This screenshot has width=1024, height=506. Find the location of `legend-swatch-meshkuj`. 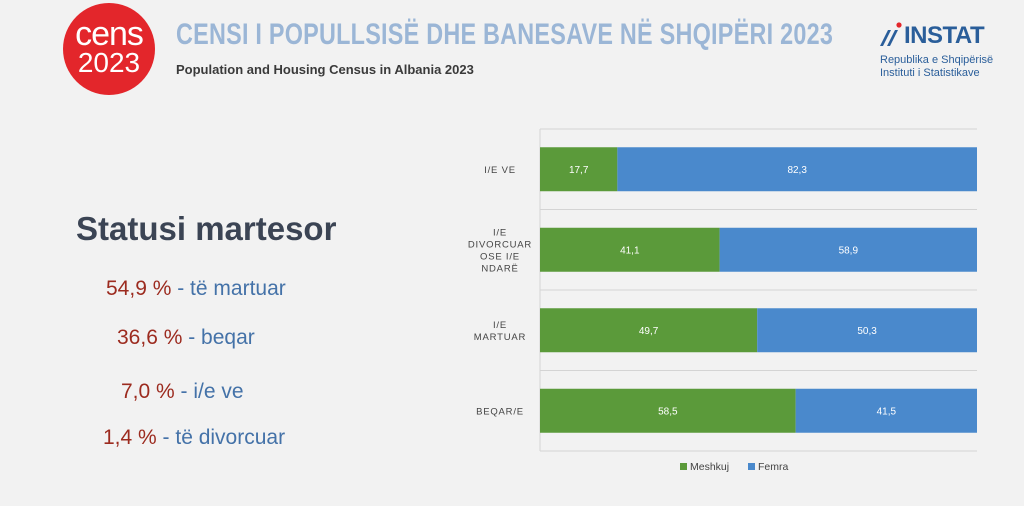

legend-swatch-meshkuj is located at coordinates (683, 466).